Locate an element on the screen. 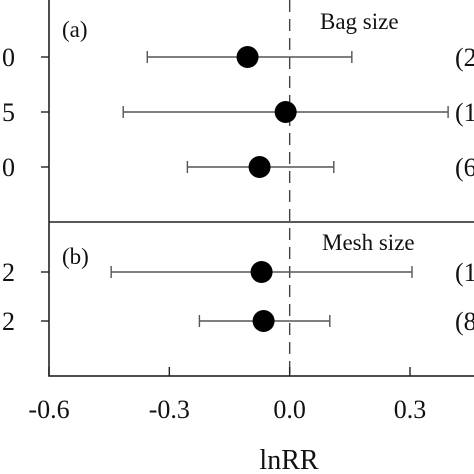  forest-row: 2 (1 is located at coordinates (238, 272).